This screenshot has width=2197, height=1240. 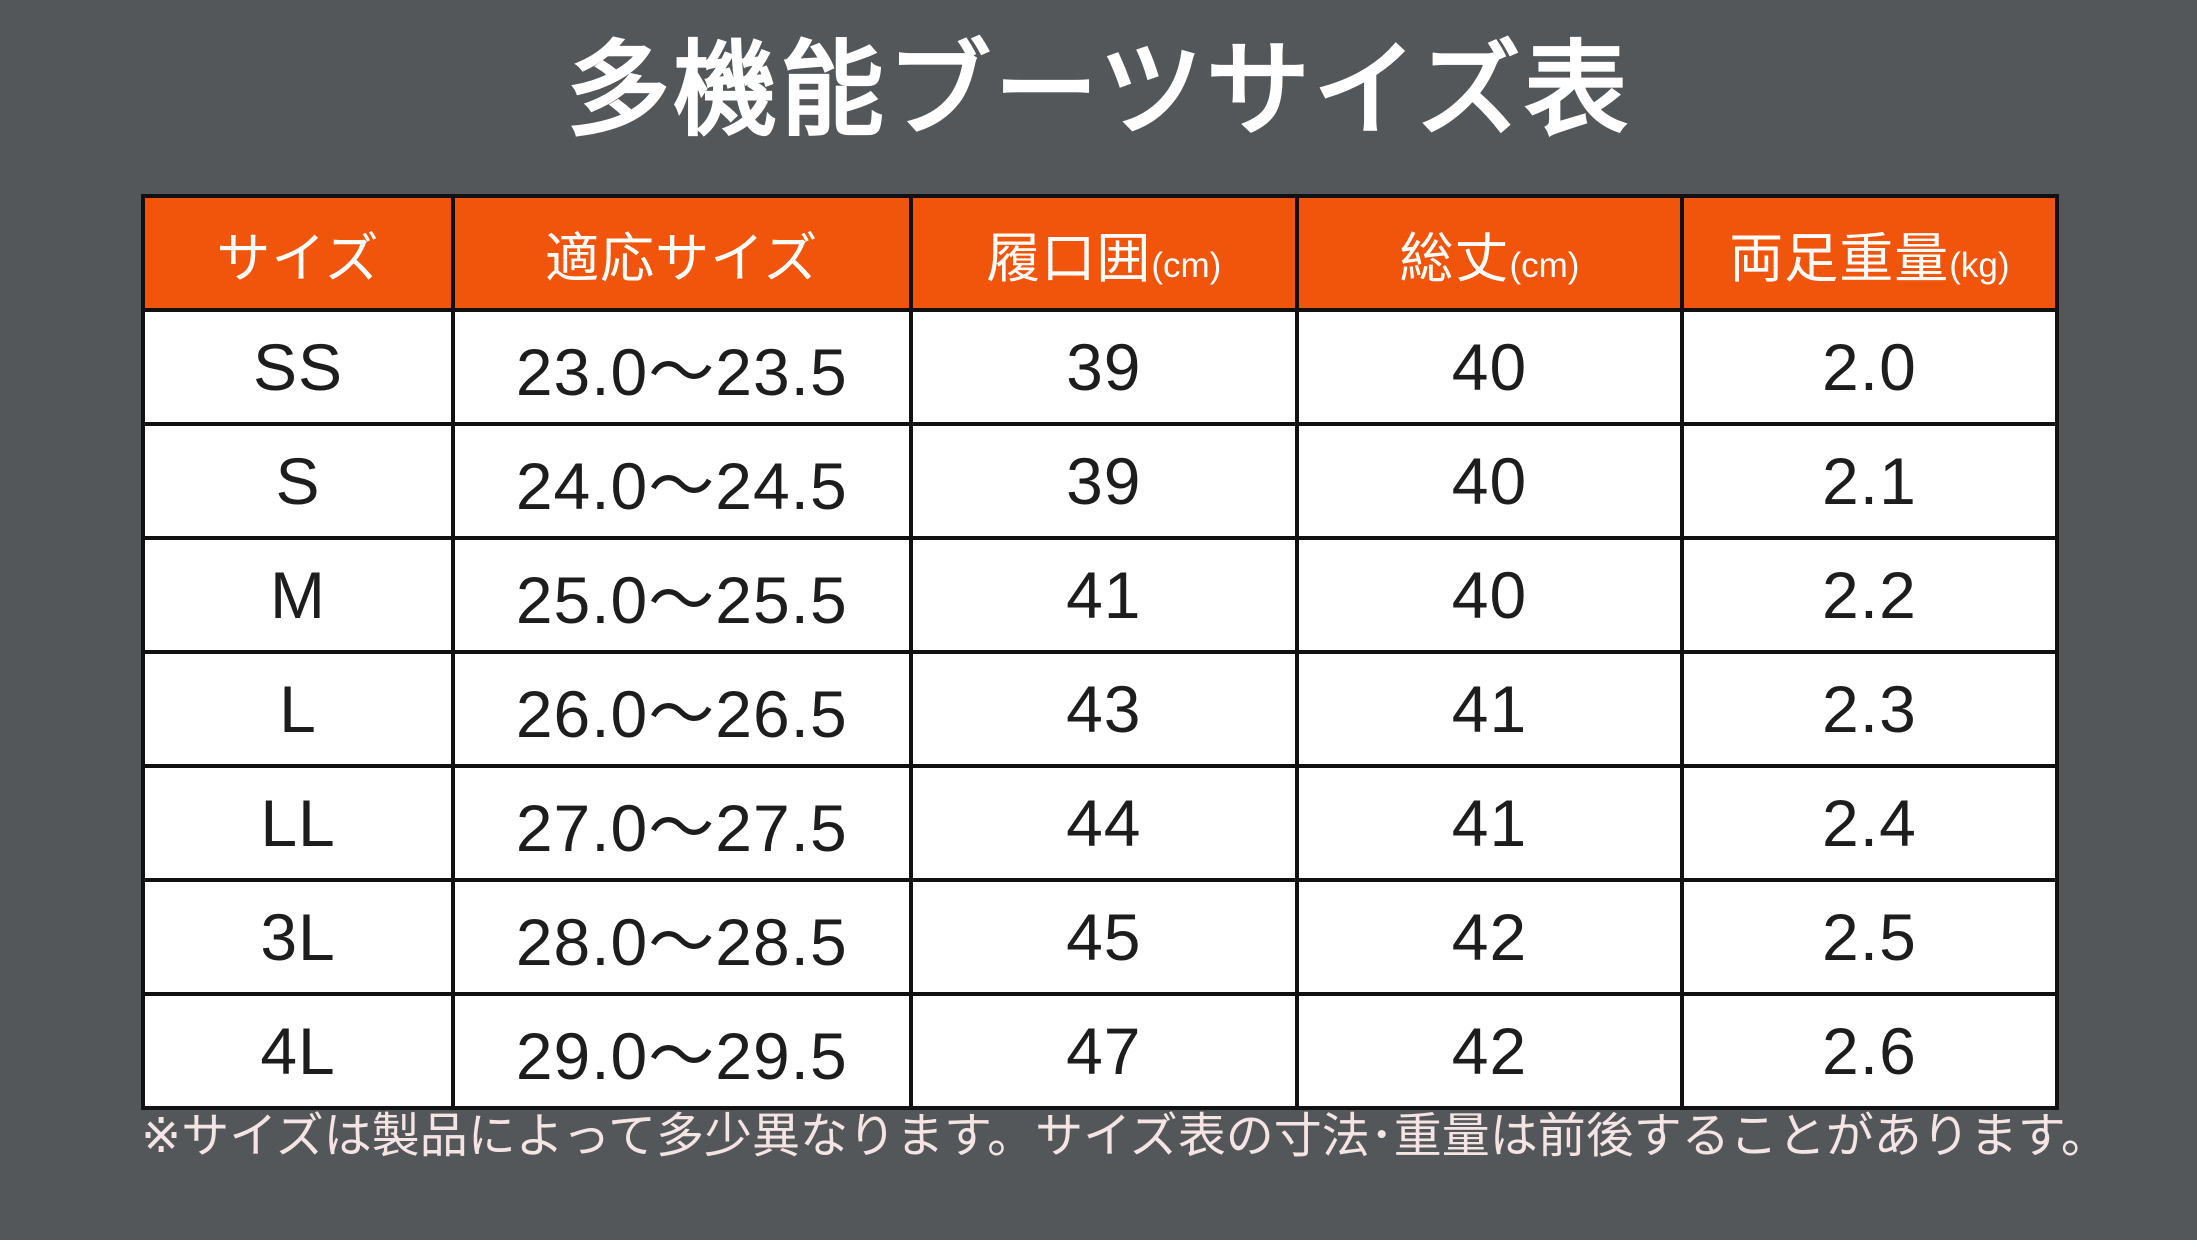 I want to click on cell-size: M, so click(x=298, y=595).